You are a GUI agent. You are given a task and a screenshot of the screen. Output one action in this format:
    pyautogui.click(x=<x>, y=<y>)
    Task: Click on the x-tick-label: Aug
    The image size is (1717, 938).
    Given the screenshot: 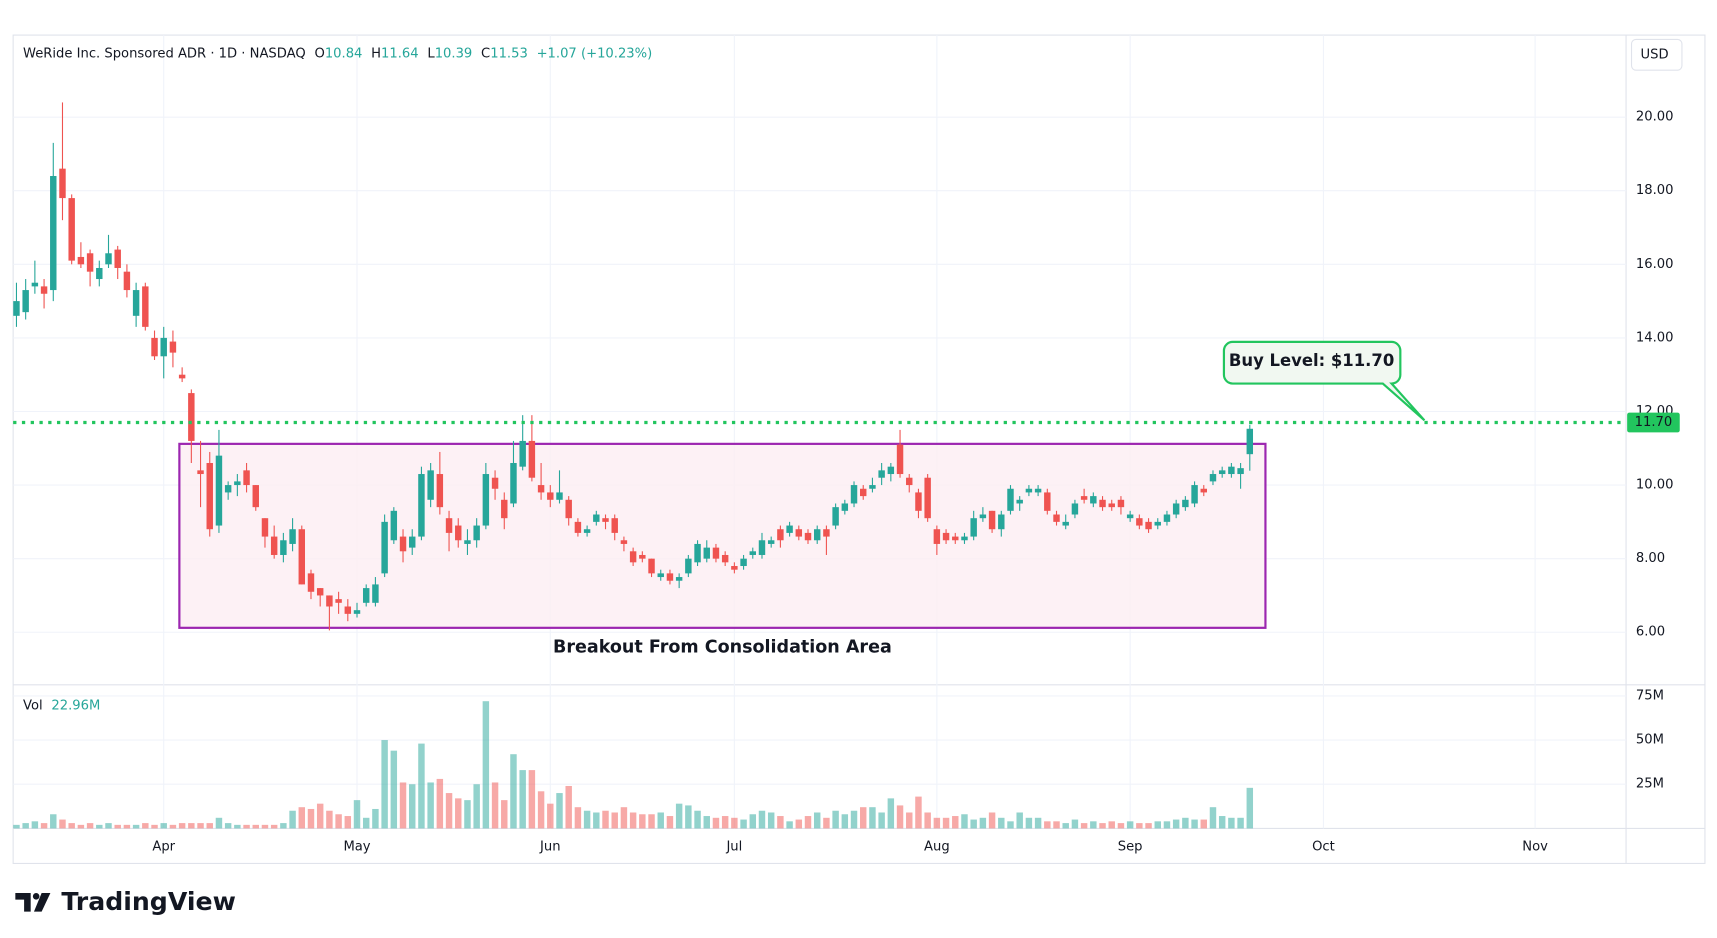 What is the action you would take?
    pyautogui.click(x=937, y=847)
    